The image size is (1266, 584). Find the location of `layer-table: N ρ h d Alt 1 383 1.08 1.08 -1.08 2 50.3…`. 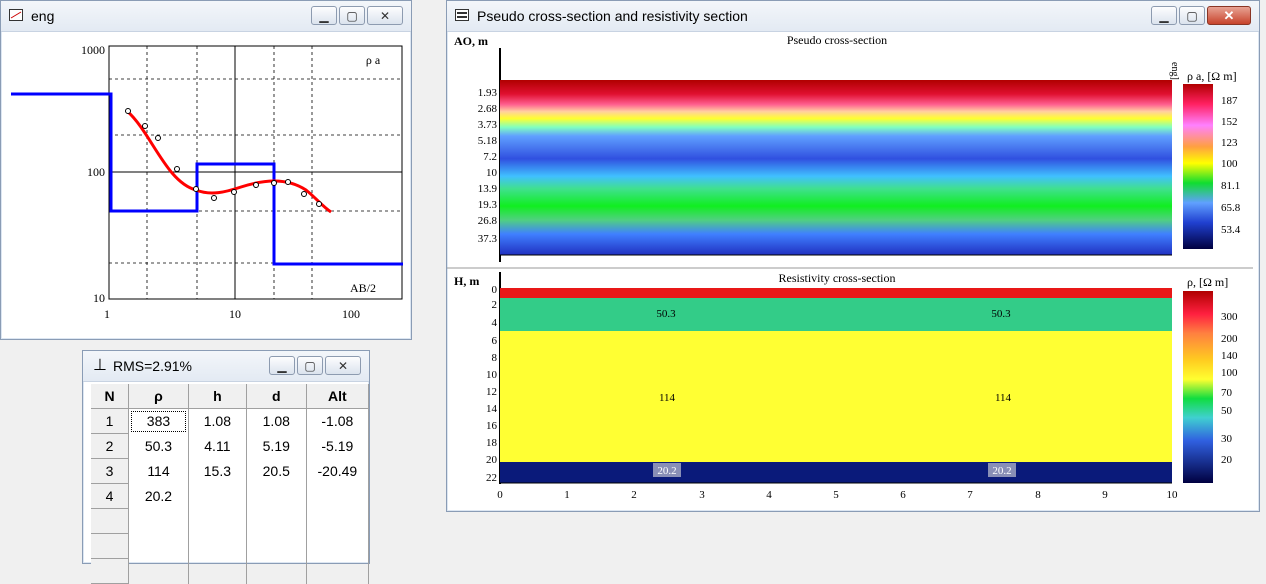

layer-table: N ρ h d Alt 1 383 1.08 1.08 -1.08 2 50.3… is located at coordinates (230, 484).